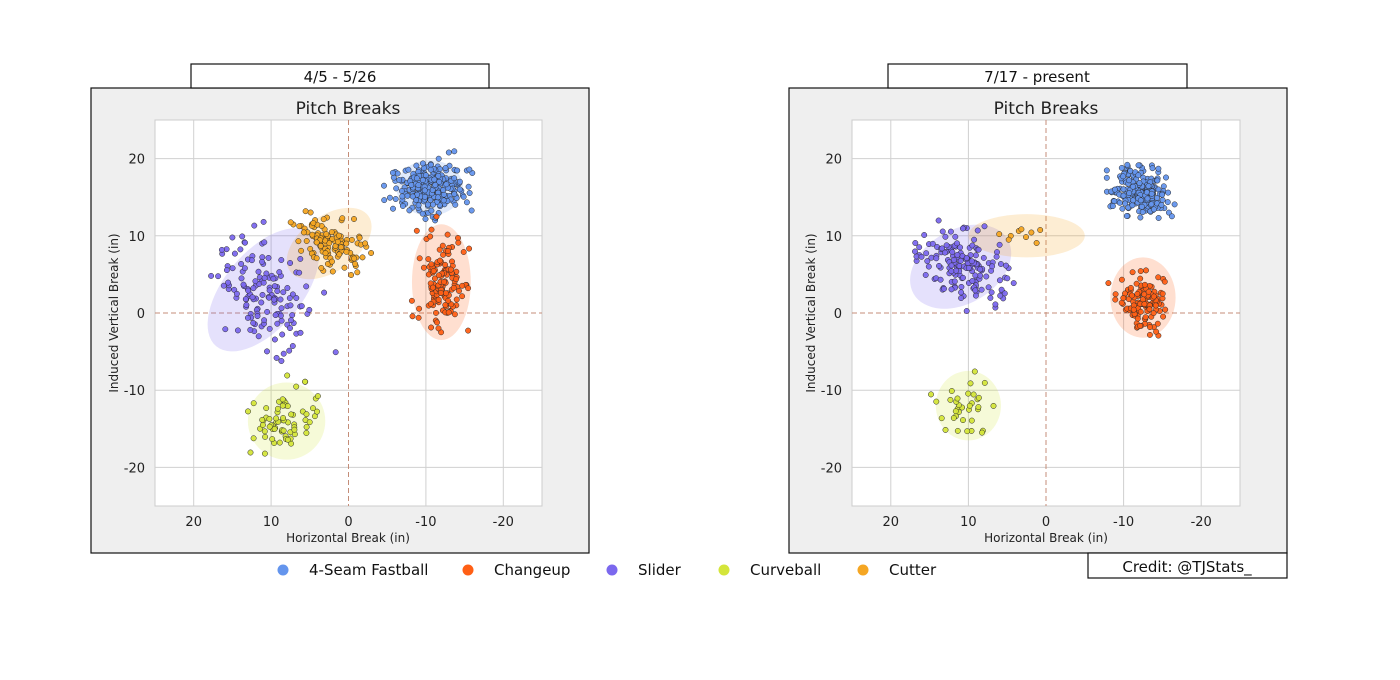 The width and height of the screenshot is (1400, 680). I want to click on y-tick-label: 20, so click(833, 160).